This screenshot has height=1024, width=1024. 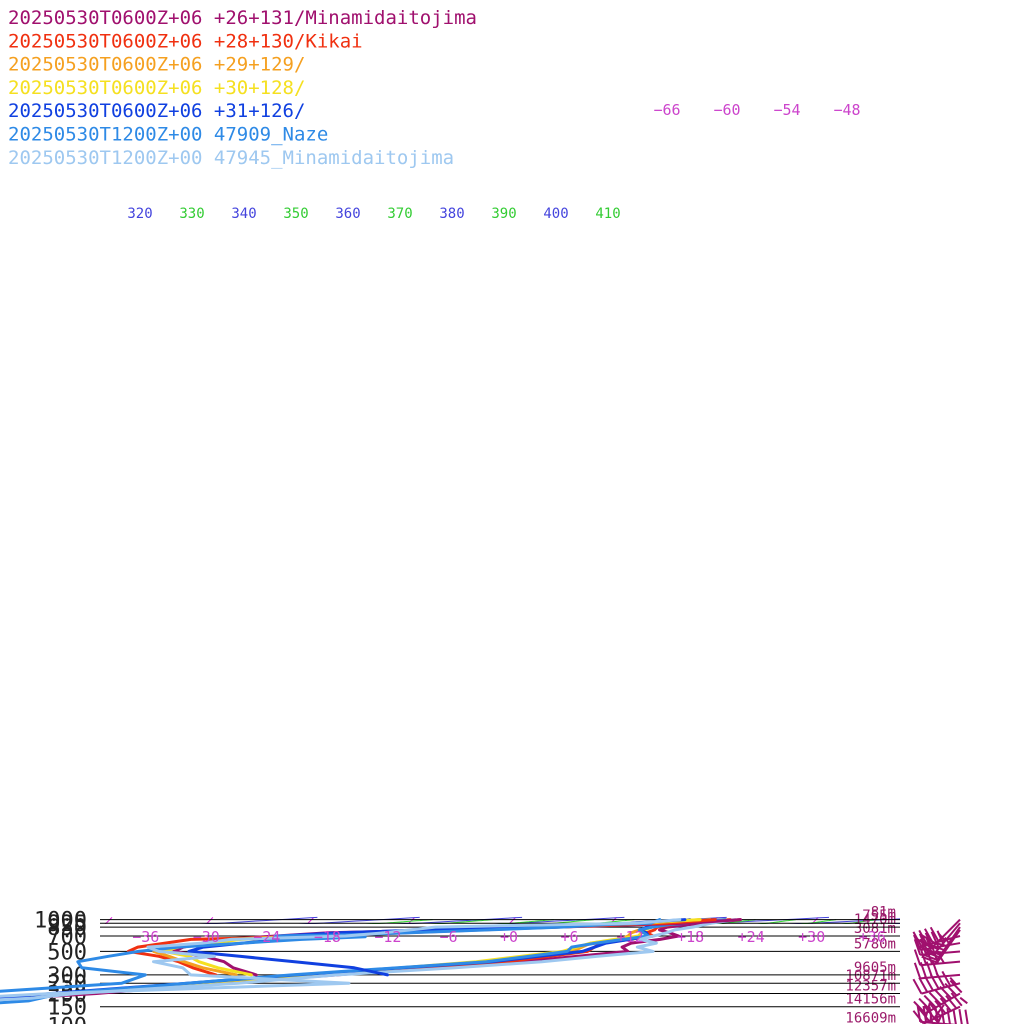 What do you see at coordinates (870, 1000) in the screenshot?
I see `height-label: 14156m` at bounding box center [870, 1000].